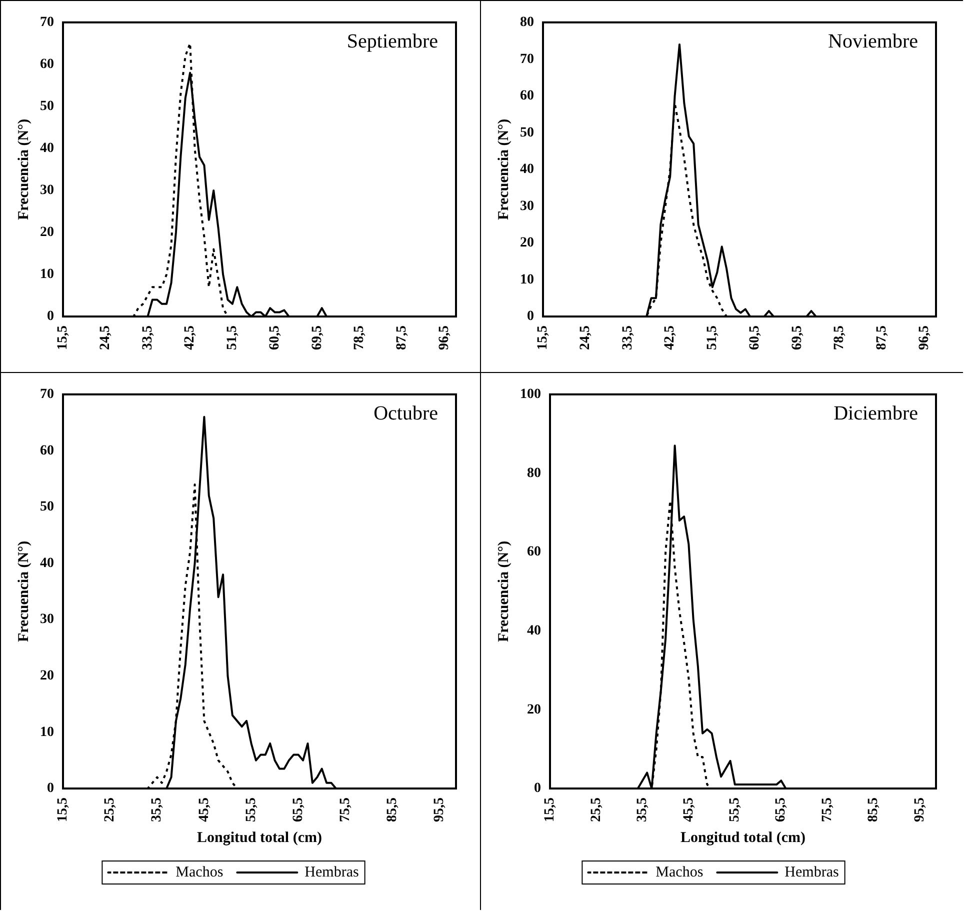 The width and height of the screenshot is (964, 911). I want to click on chart-title: Septiembre, so click(392, 41).